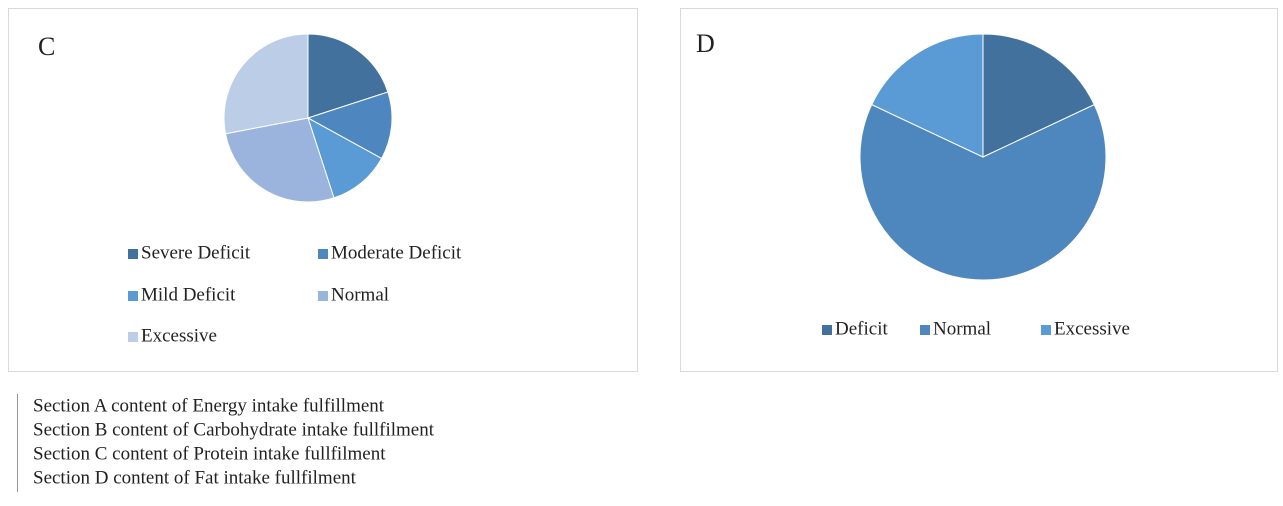  I want to click on legend-label: Mild Deficit, so click(188, 294).